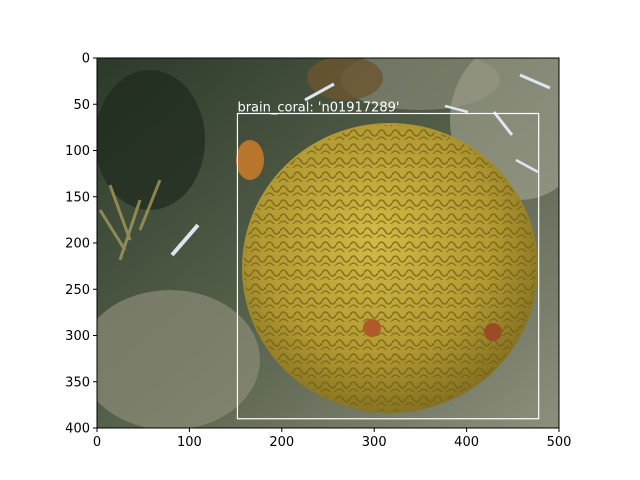 The height and width of the screenshot is (480, 640). Describe the element at coordinates (318, 108) in the screenshot. I see `detection-label: brain_coral: 'n01917289'` at that location.